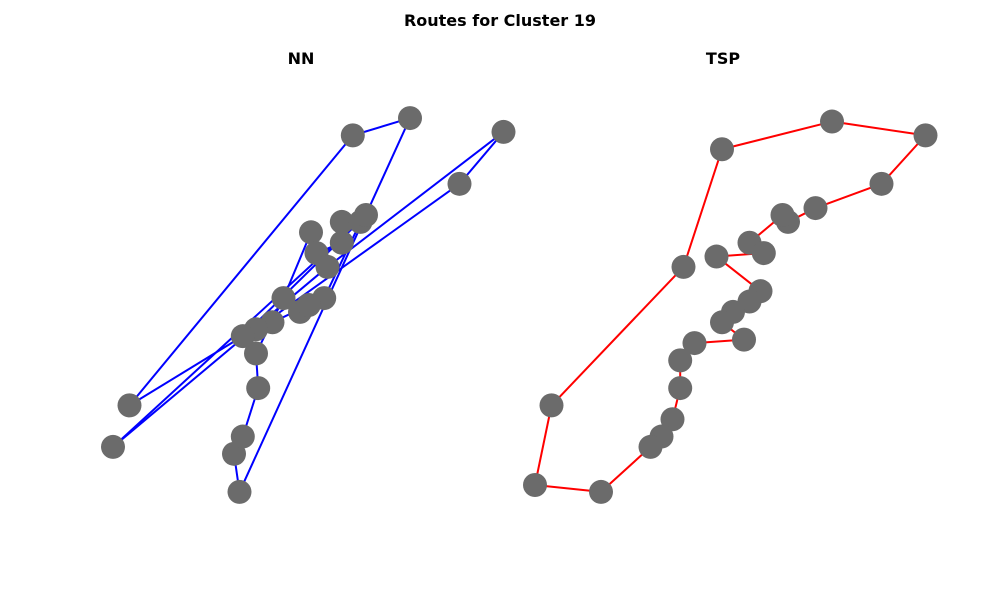 The width and height of the screenshot is (1000, 600). Describe the element at coordinates (301, 58) in the screenshot. I see `nn-panel-title: NN` at that location.